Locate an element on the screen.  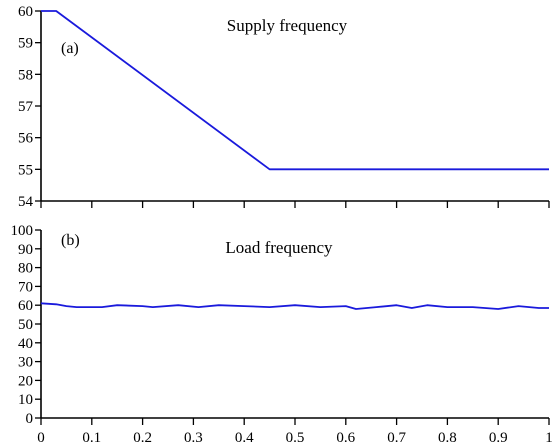
supply-y-tick-label: 55 is located at coordinates (25, 170).